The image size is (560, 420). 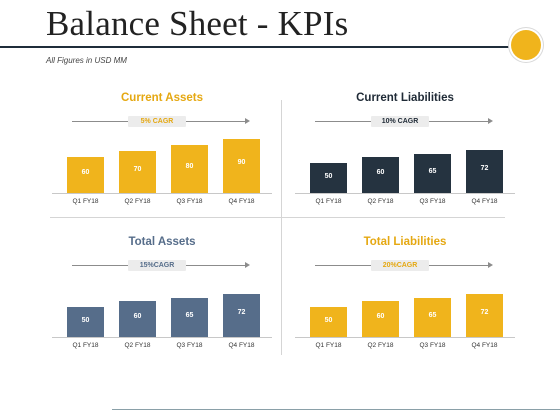 I want to click on cagr-badge: 20%CAGR, so click(x=400, y=265).